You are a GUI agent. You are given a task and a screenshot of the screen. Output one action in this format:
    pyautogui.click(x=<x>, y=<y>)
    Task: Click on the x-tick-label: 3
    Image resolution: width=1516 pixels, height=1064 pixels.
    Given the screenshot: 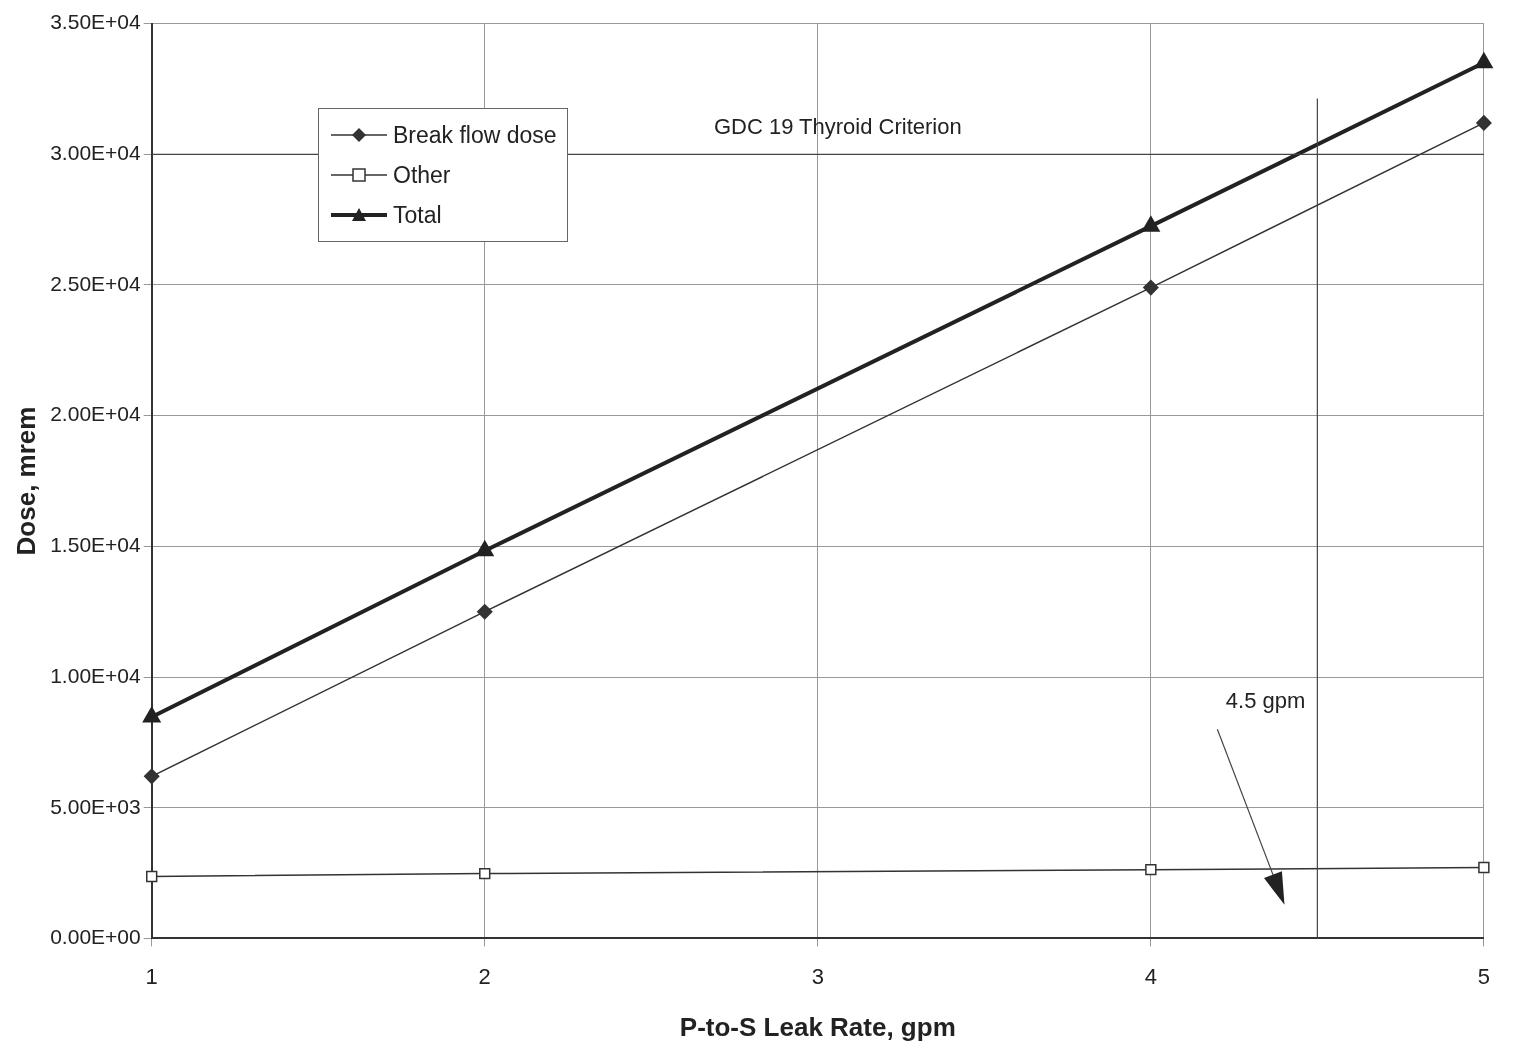 What is the action you would take?
    pyautogui.click(x=817, y=976)
    